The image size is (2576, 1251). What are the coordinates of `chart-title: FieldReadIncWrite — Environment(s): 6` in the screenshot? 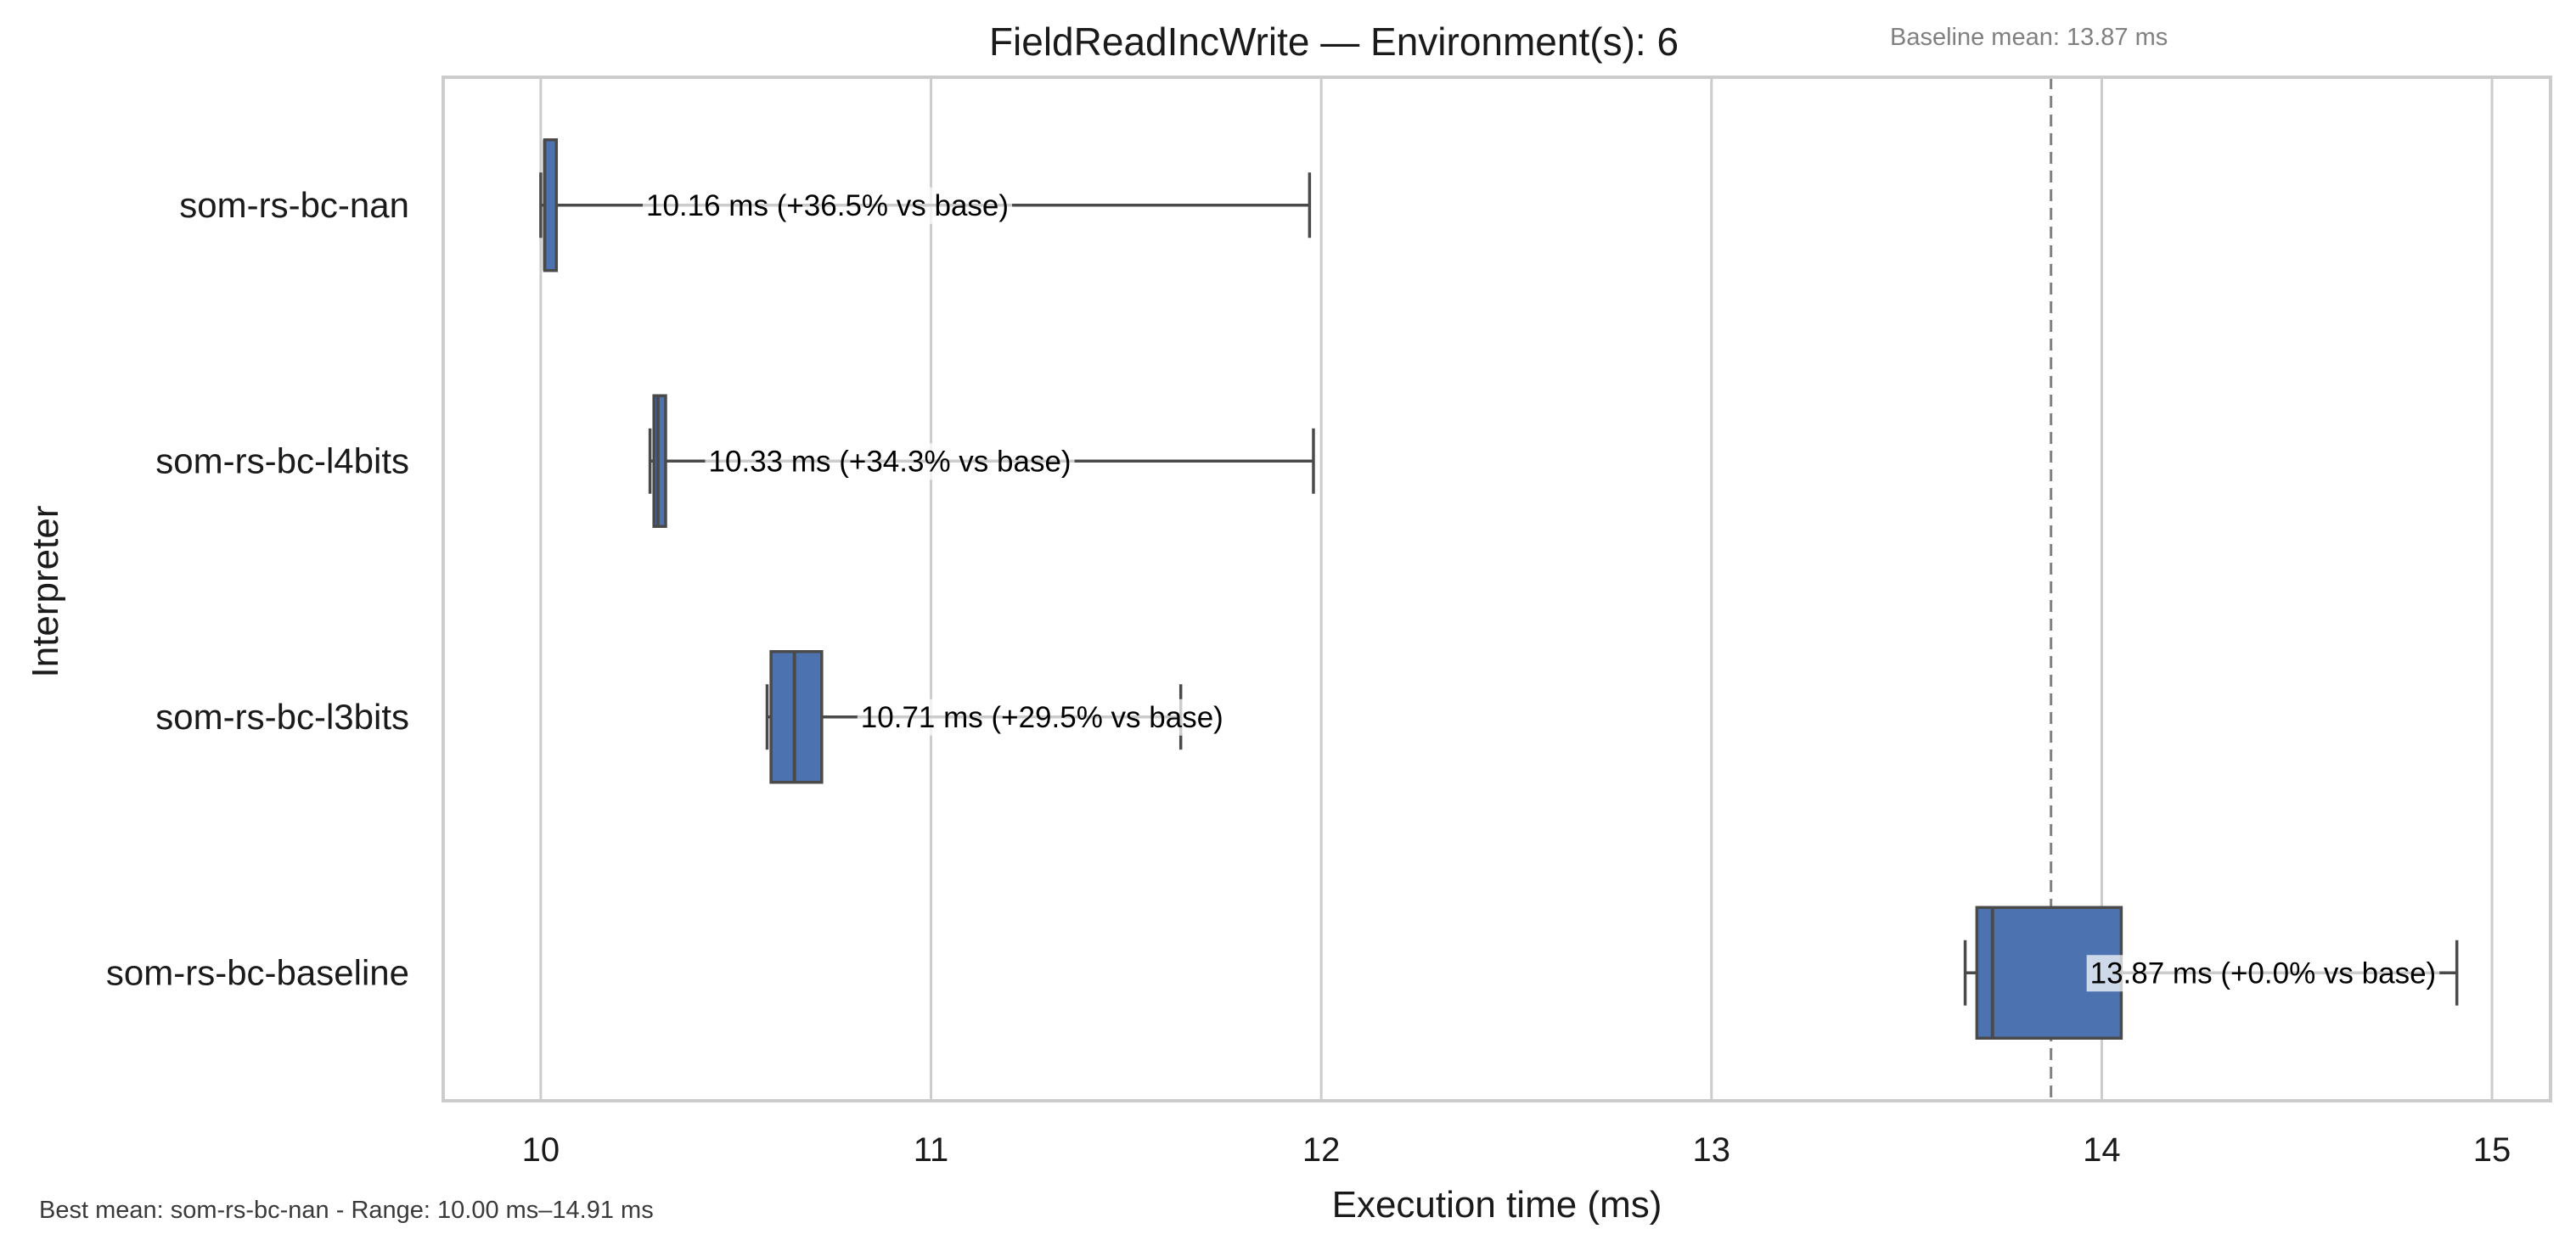 It's located at (1334, 42).